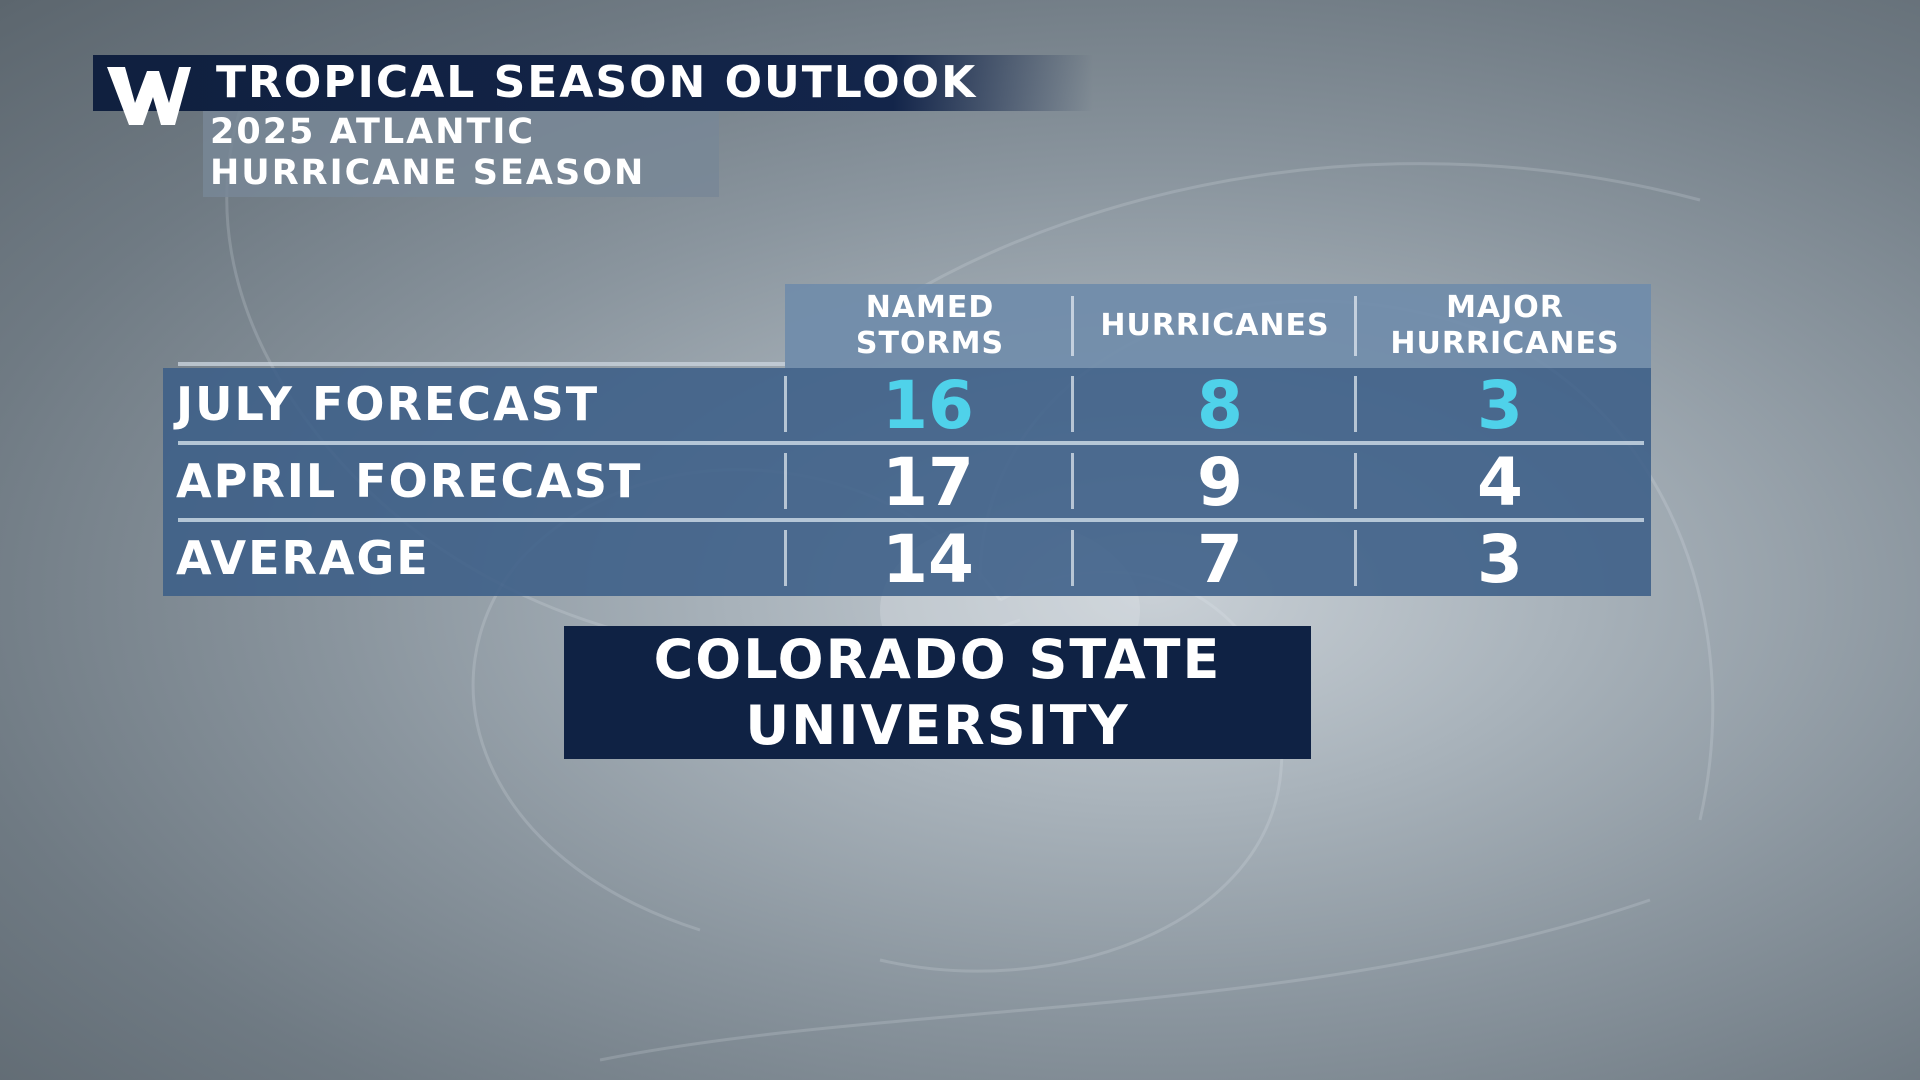 This screenshot has width=1920, height=1080. I want to click on value-cell: 9, so click(1220, 482).